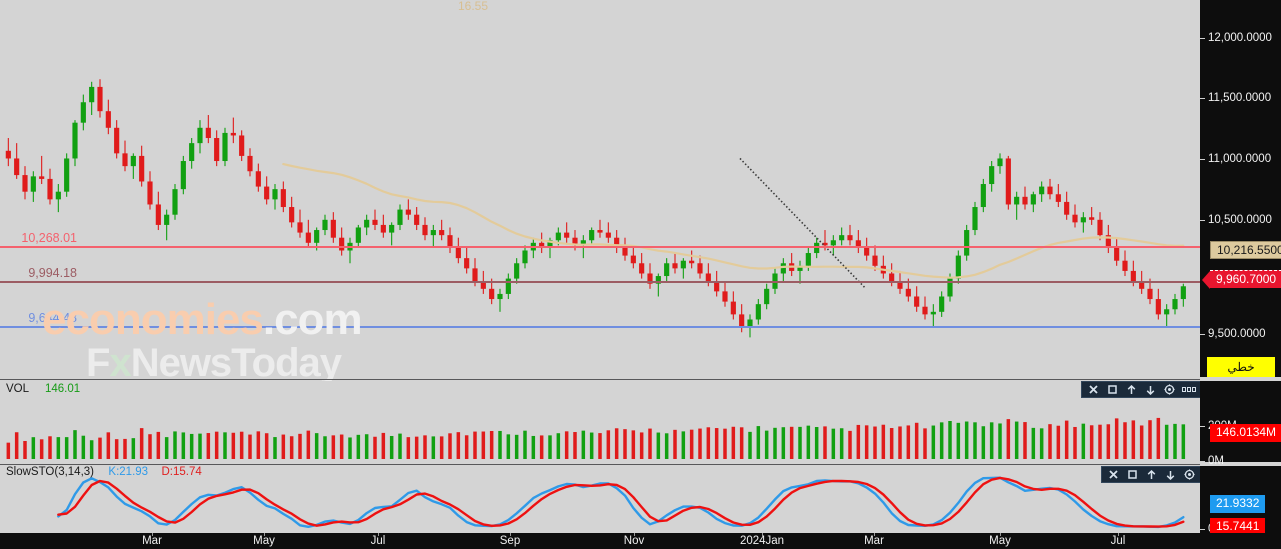 The image size is (1281, 549). What do you see at coordinates (1141, 389) in the screenshot?
I see `volume-panel-toolbar` at bounding box center [1141, 389].